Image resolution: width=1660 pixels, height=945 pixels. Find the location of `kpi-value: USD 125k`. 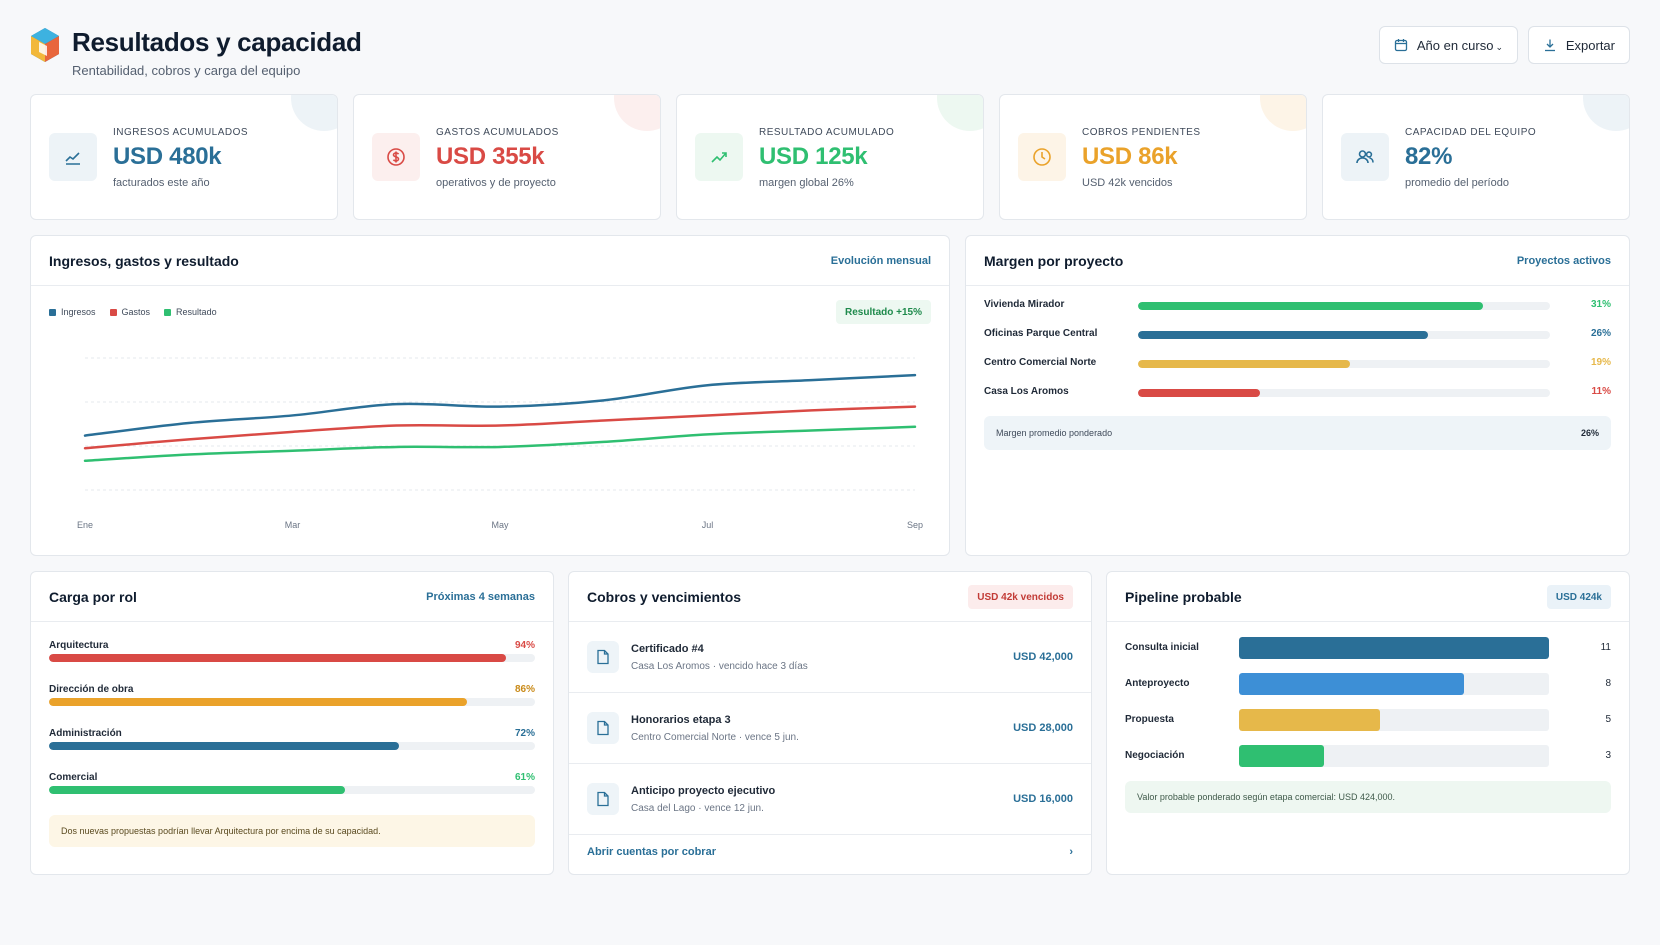

kpi-value: USD 125k is located at coordinates (813, 156).